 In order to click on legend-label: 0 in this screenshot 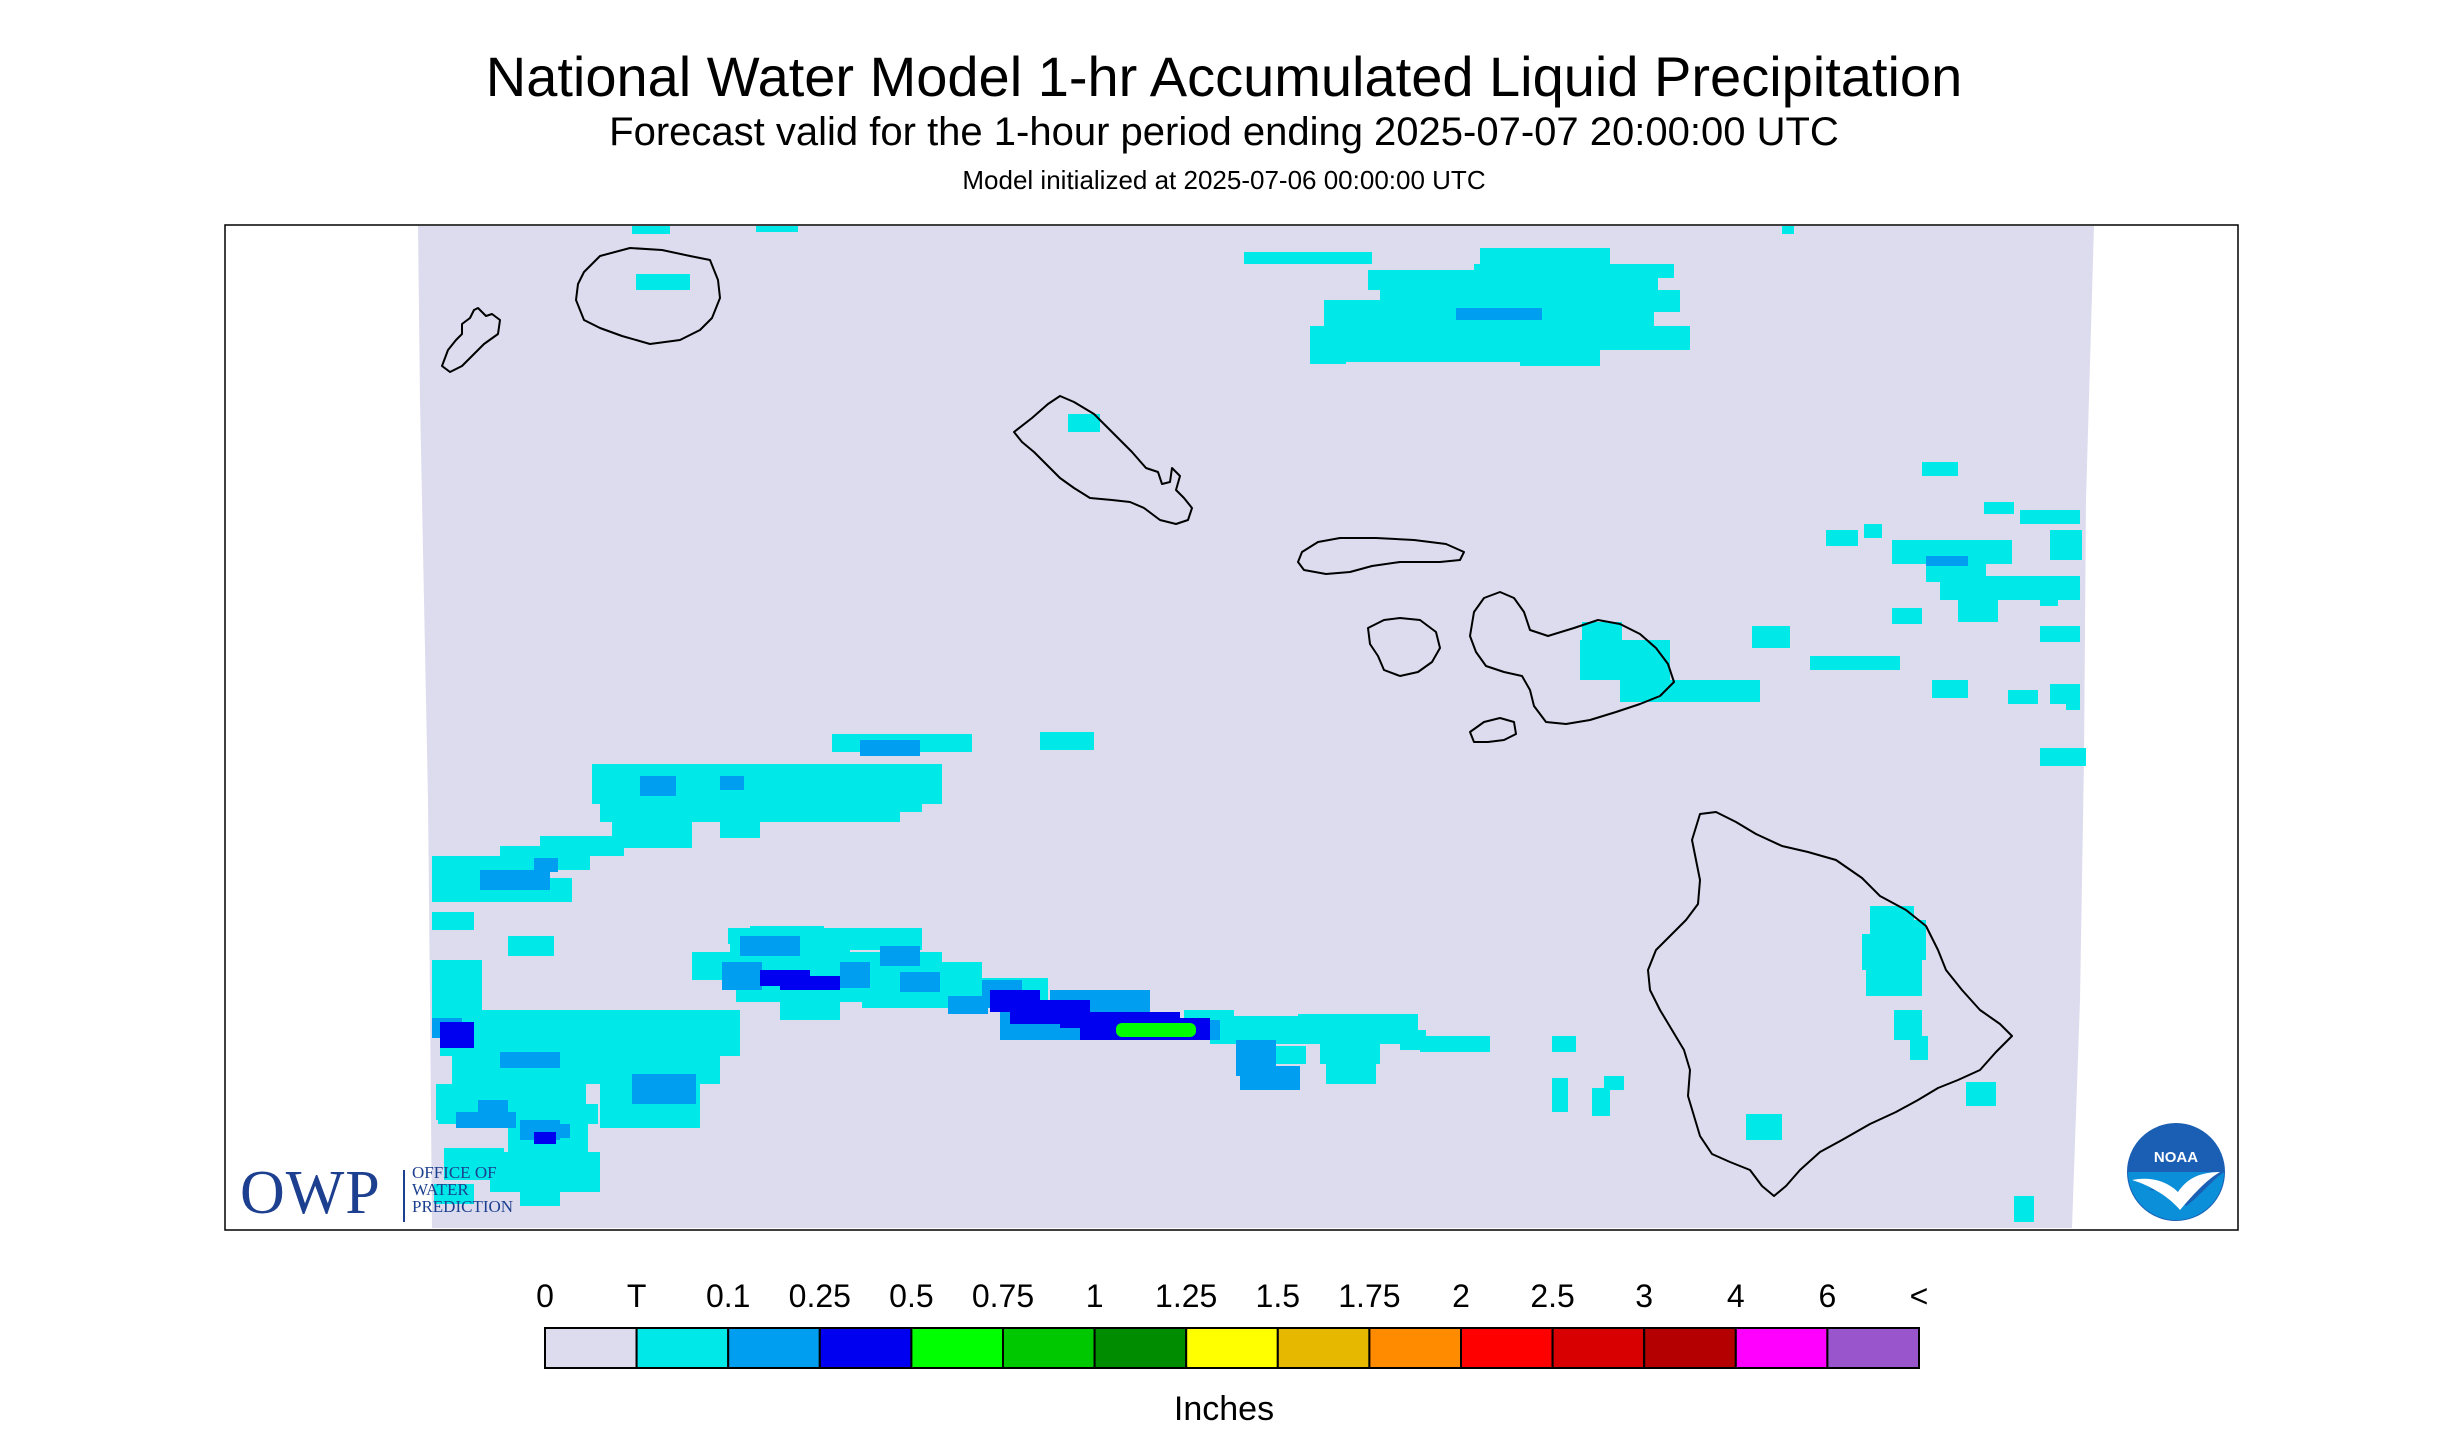, I will do `click(545, 1296)`.